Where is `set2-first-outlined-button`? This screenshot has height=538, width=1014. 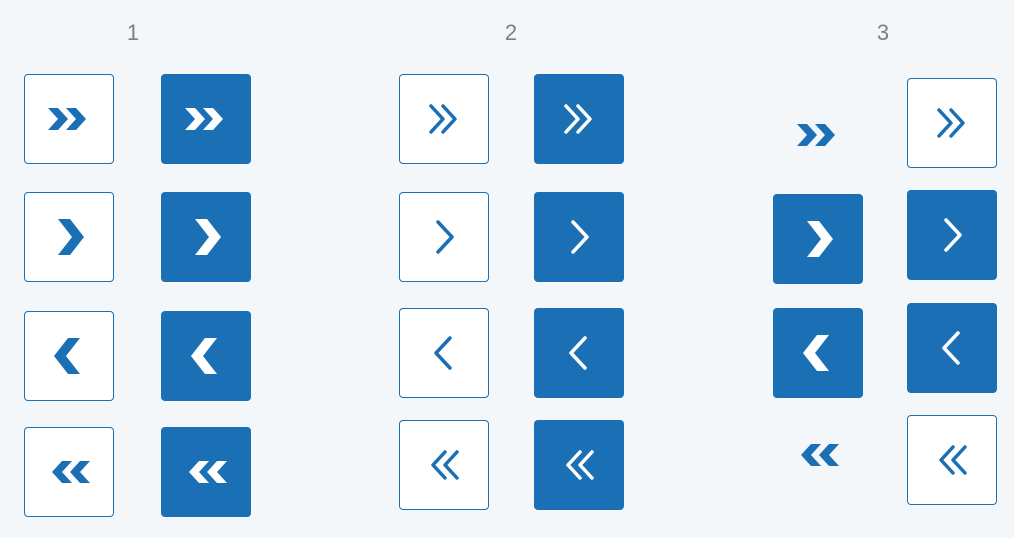 set2-first-outlined-button is located at coordinates (444, 465).